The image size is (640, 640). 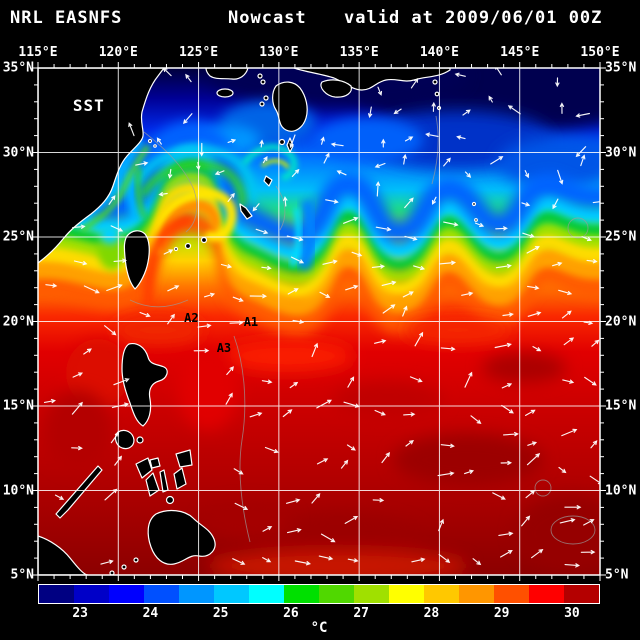 I want to click on honshu-strip, so click(x=372, y=79).